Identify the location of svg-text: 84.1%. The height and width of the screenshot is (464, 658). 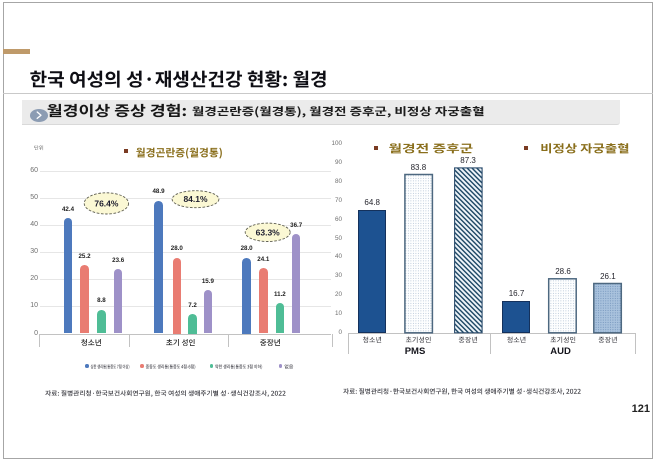
(195, 199).